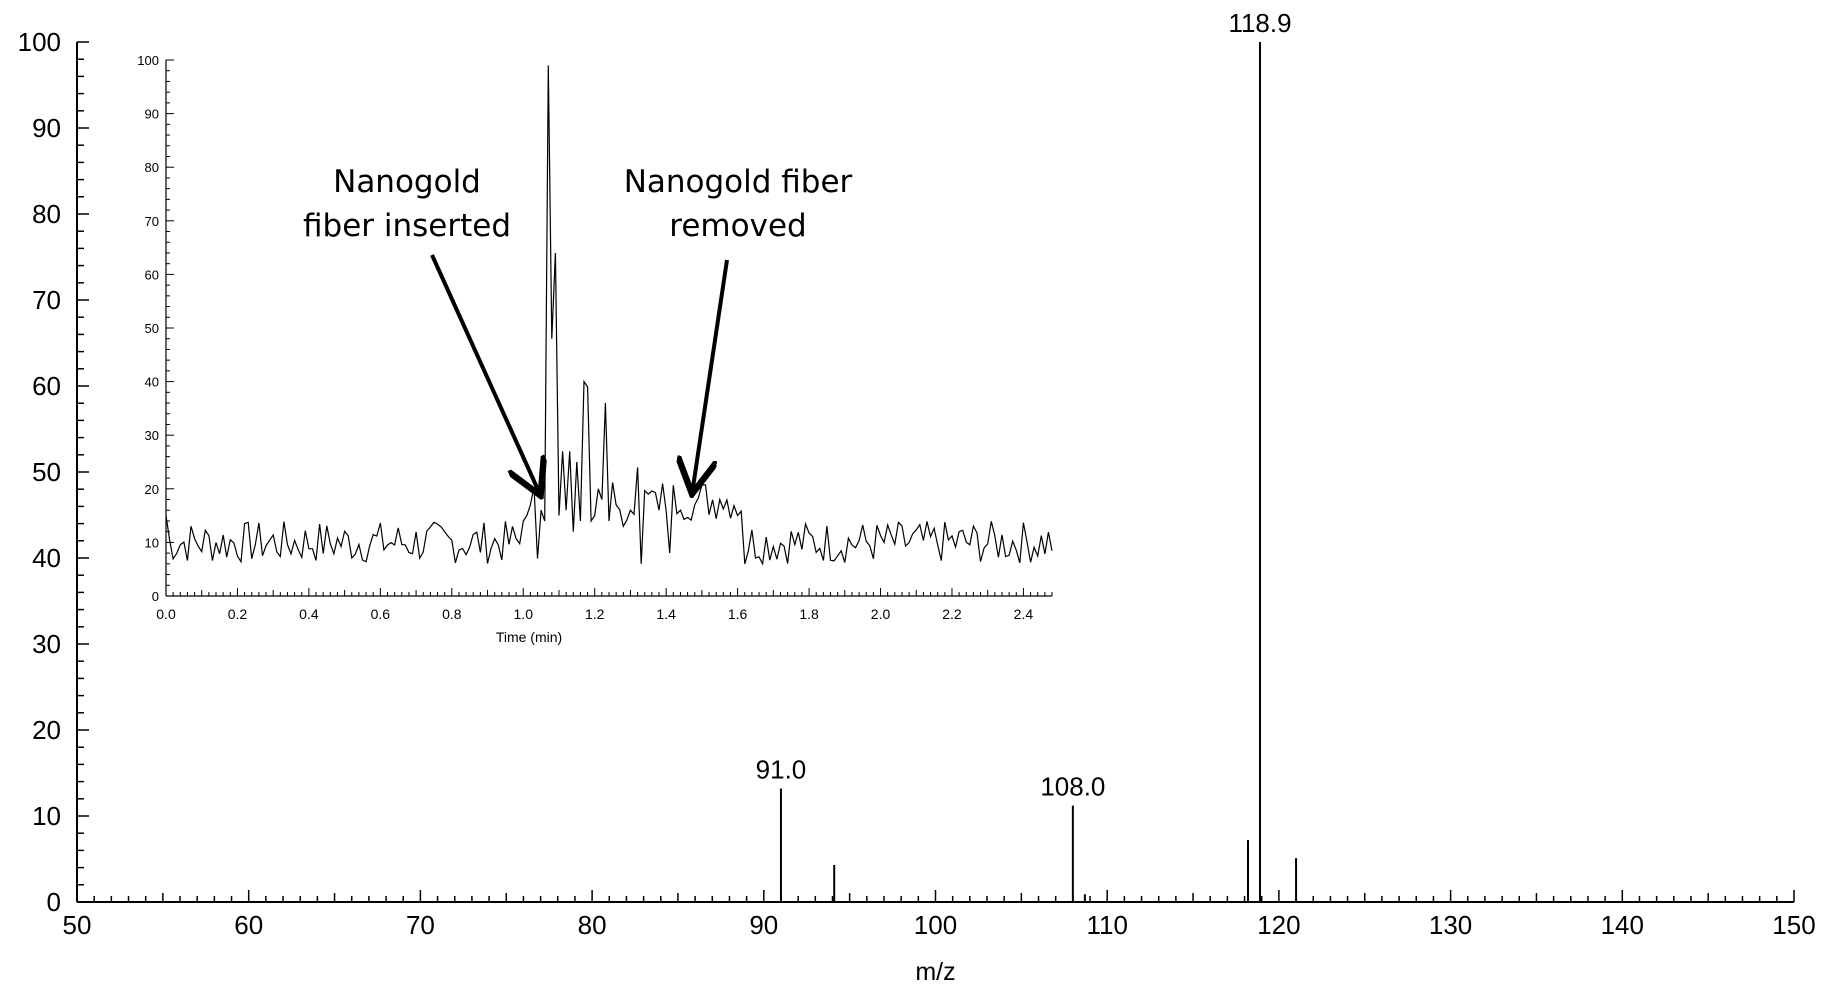 Image resolution: width=1822 pixels, height=992 pixels. I want to click on inset-y-tick-label: 20, so click(152, 489).